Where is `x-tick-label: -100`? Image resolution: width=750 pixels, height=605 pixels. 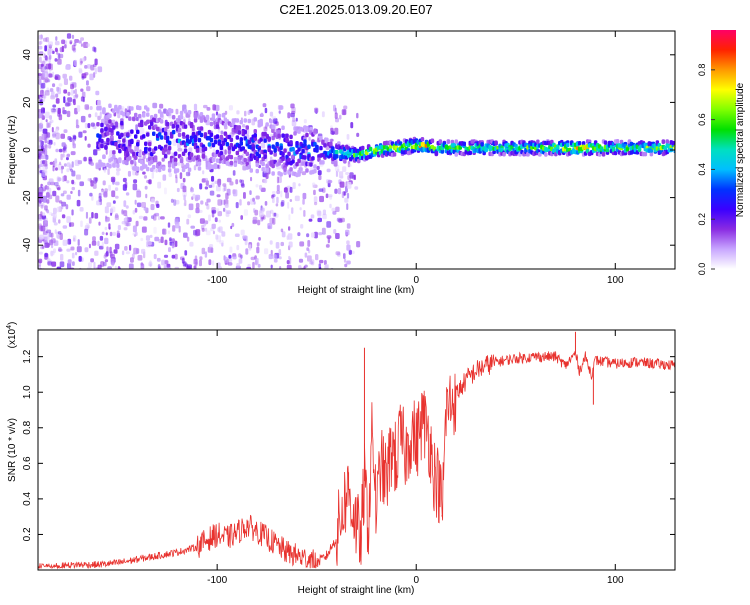 x-tick-label: -100 is located at coordinates (217, 280).